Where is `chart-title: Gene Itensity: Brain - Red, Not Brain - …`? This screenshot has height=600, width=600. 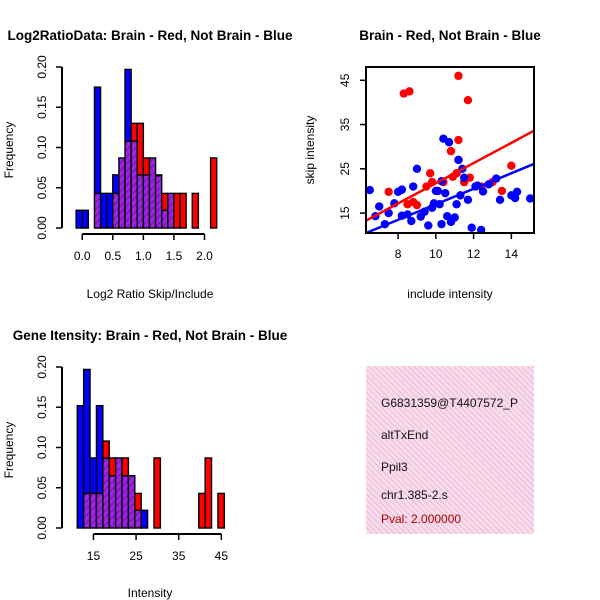 chart-title: Gene Itensity: Brain - Red, Not Brain - … is located at coordinates (150, 335).